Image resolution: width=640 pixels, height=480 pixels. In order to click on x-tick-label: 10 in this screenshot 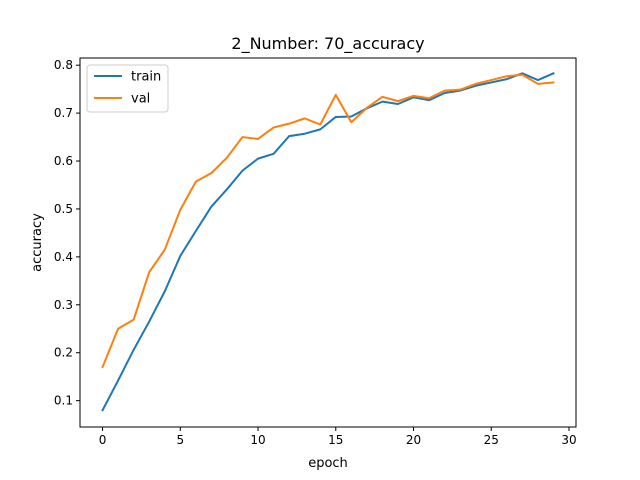, I will do `click(257, 440)`.